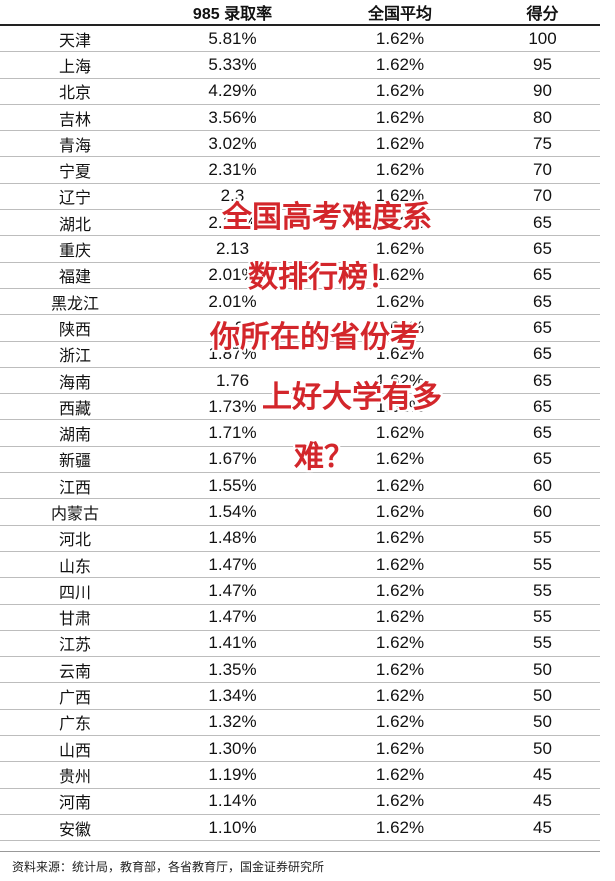 Image resolution: width=615 pixels, height=881 pixels. Describe the element at coordinates (232, 196) in the screenshot. I see `rate-cell: 2.3` at that location.